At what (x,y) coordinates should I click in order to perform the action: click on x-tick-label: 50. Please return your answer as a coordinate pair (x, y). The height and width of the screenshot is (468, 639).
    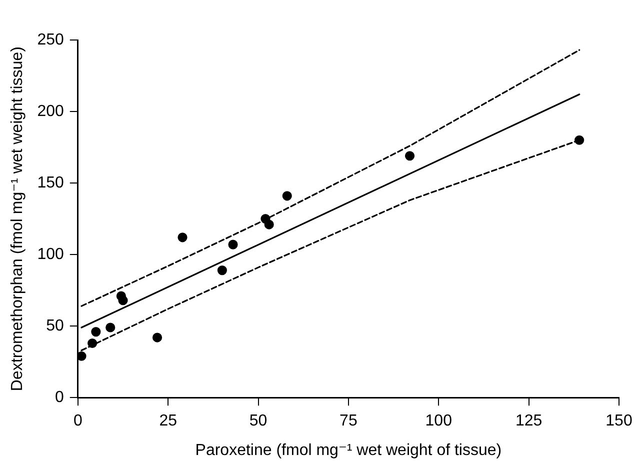
    Looking at the image, I should click on (258, 421).